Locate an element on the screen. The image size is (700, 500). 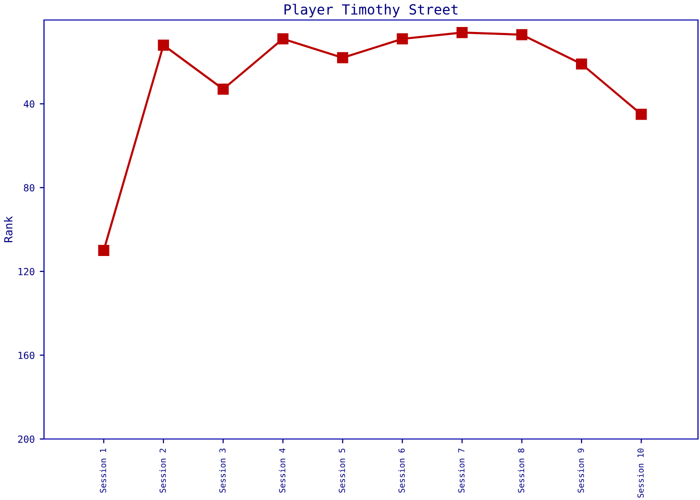
x-tick-label: Session 5 is located at coordinates (342, 470).